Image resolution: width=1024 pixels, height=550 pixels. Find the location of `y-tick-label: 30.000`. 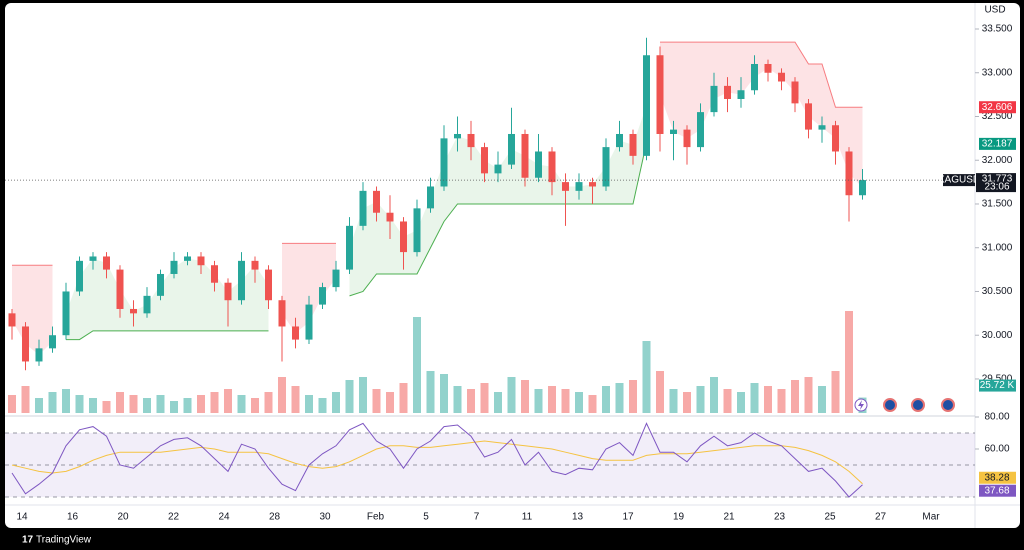

y-tick-label: 30.000 is located at coordinates (997, 335).